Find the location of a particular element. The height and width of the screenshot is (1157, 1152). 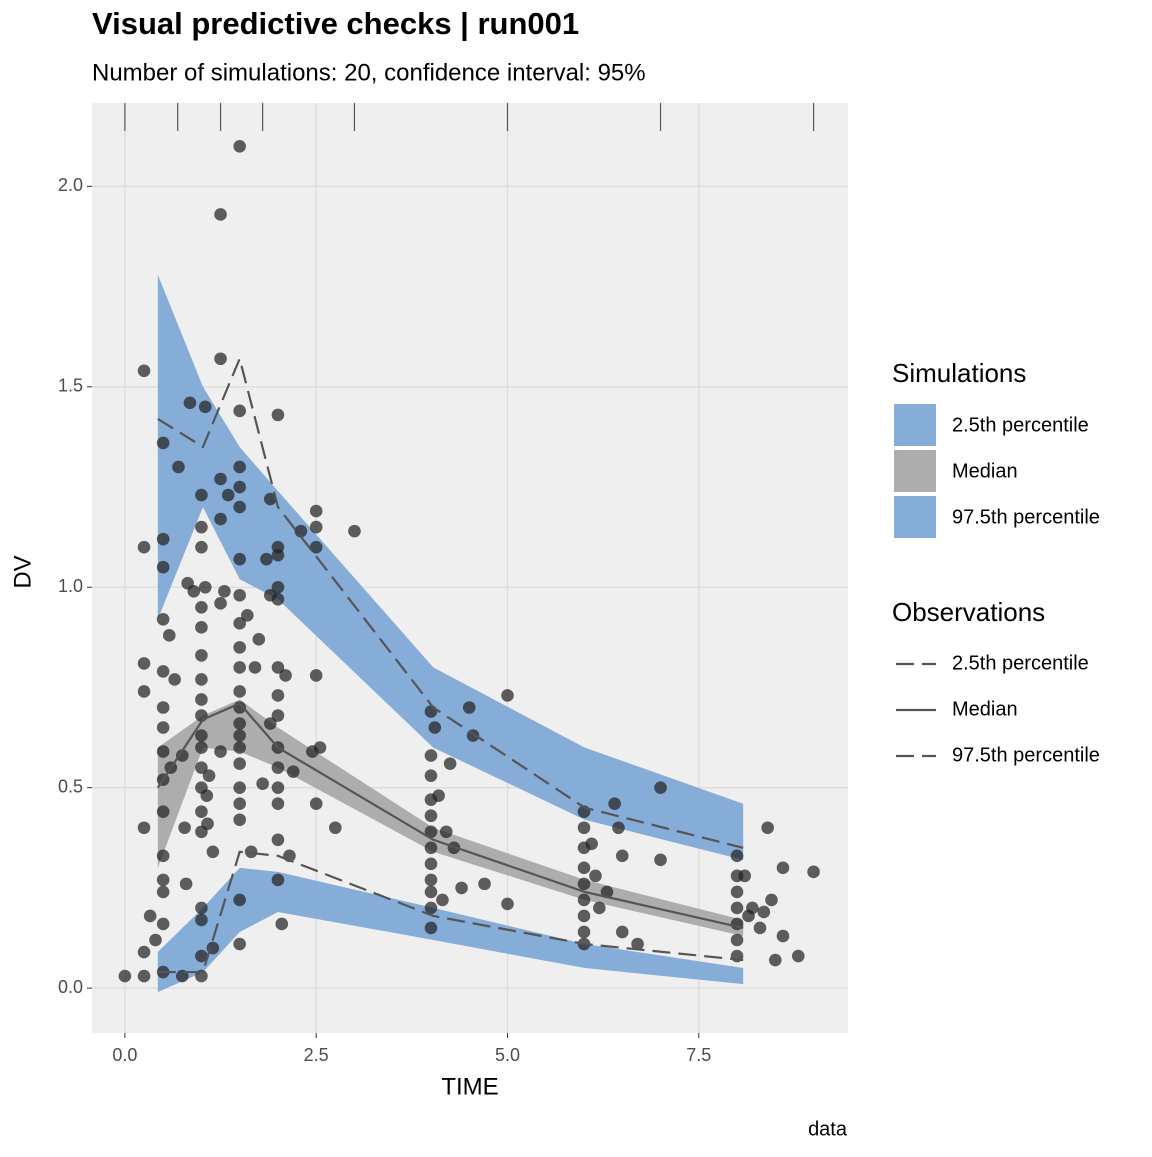

simulation-band is located at coordinates (450, 817).